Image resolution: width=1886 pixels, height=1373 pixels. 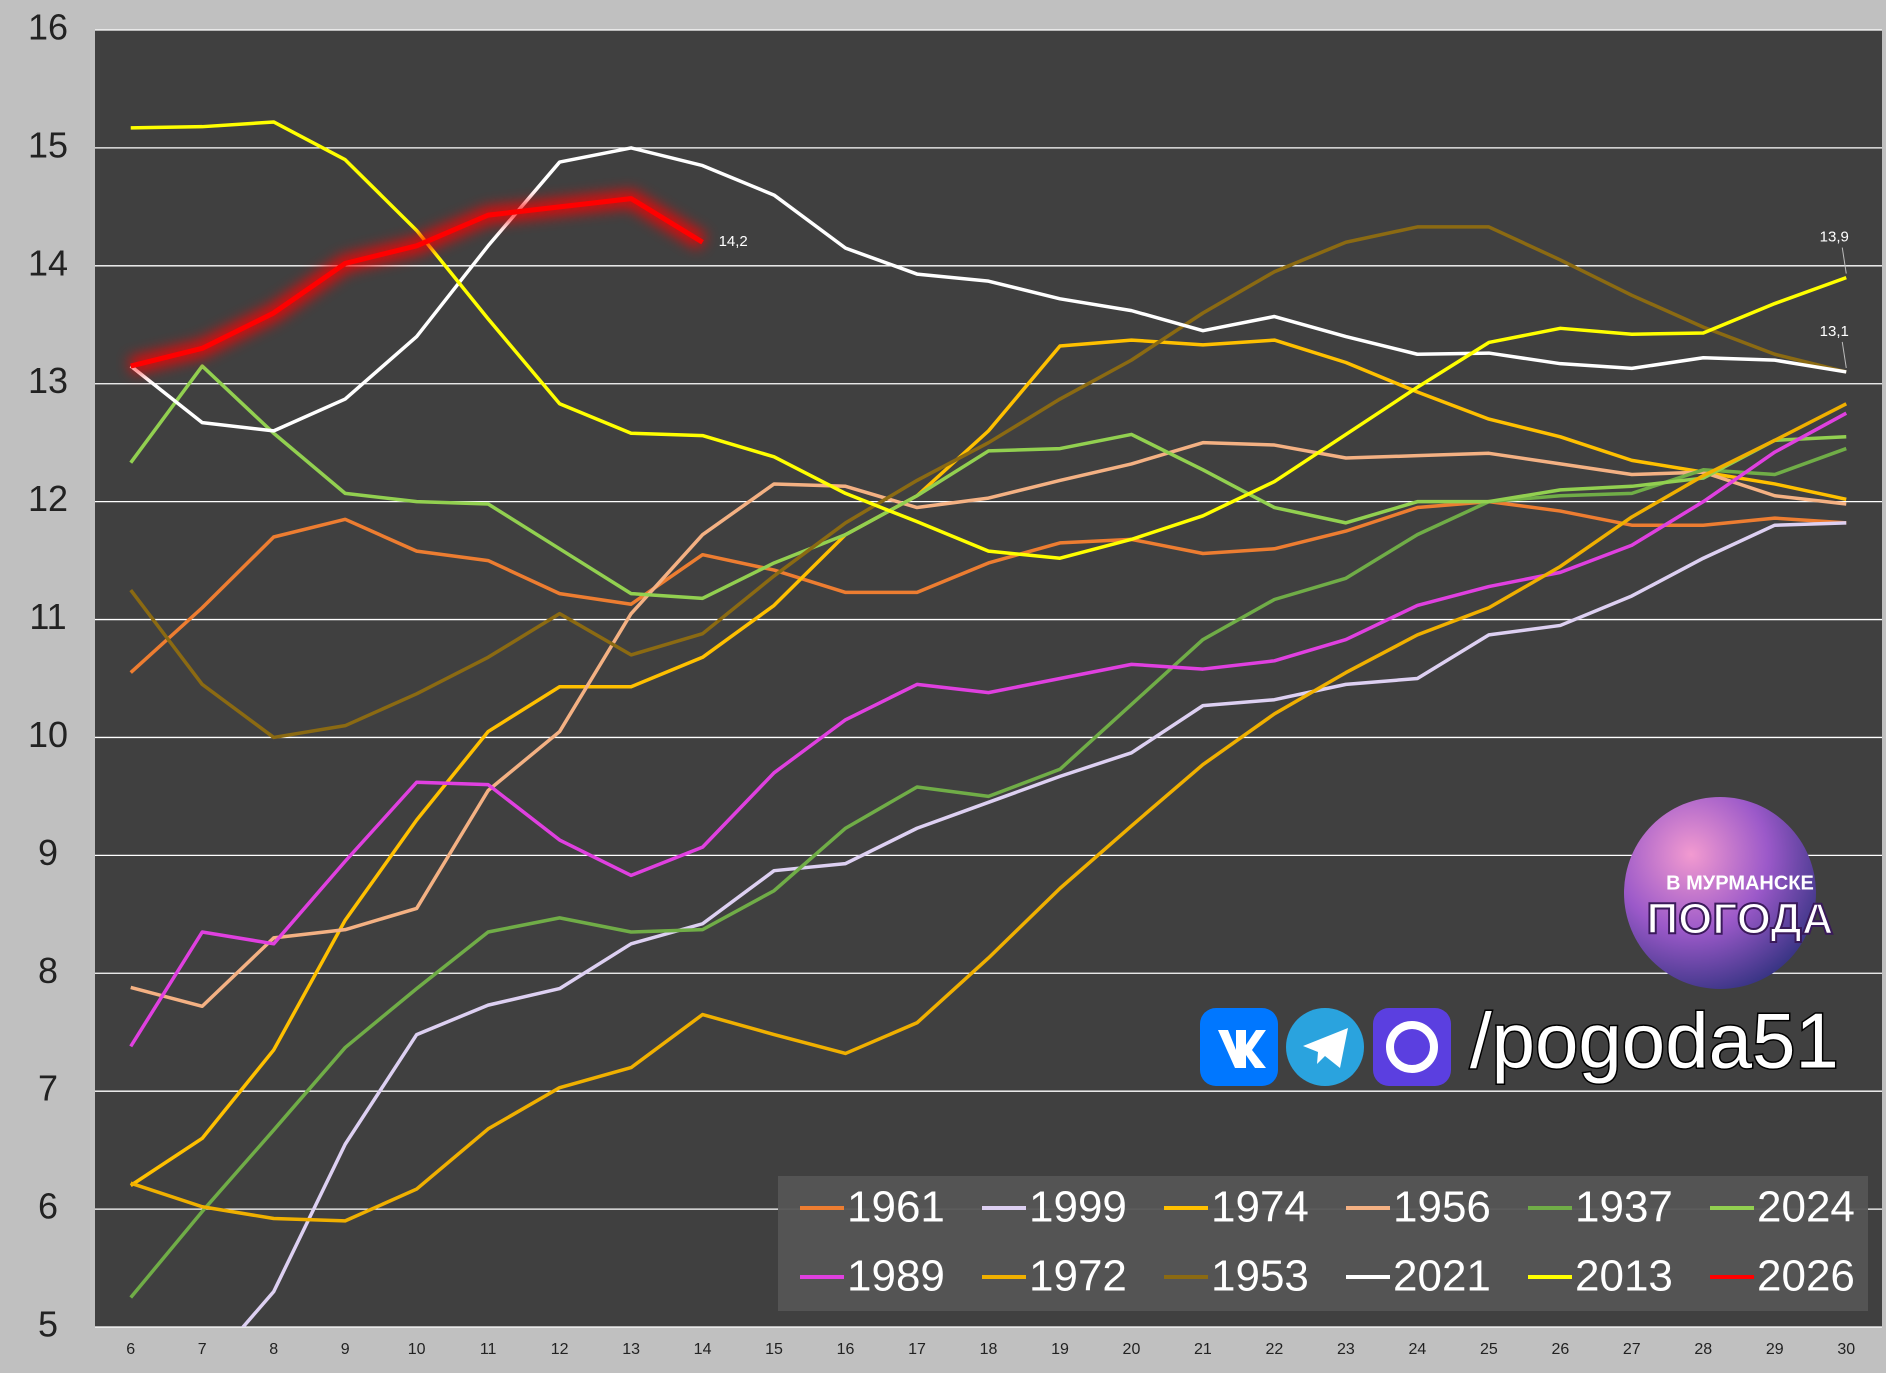 What do you see at coordinates (733, 241) in the screenshot?
I see `annotation: 14,2` at bounding box center [733, 241].